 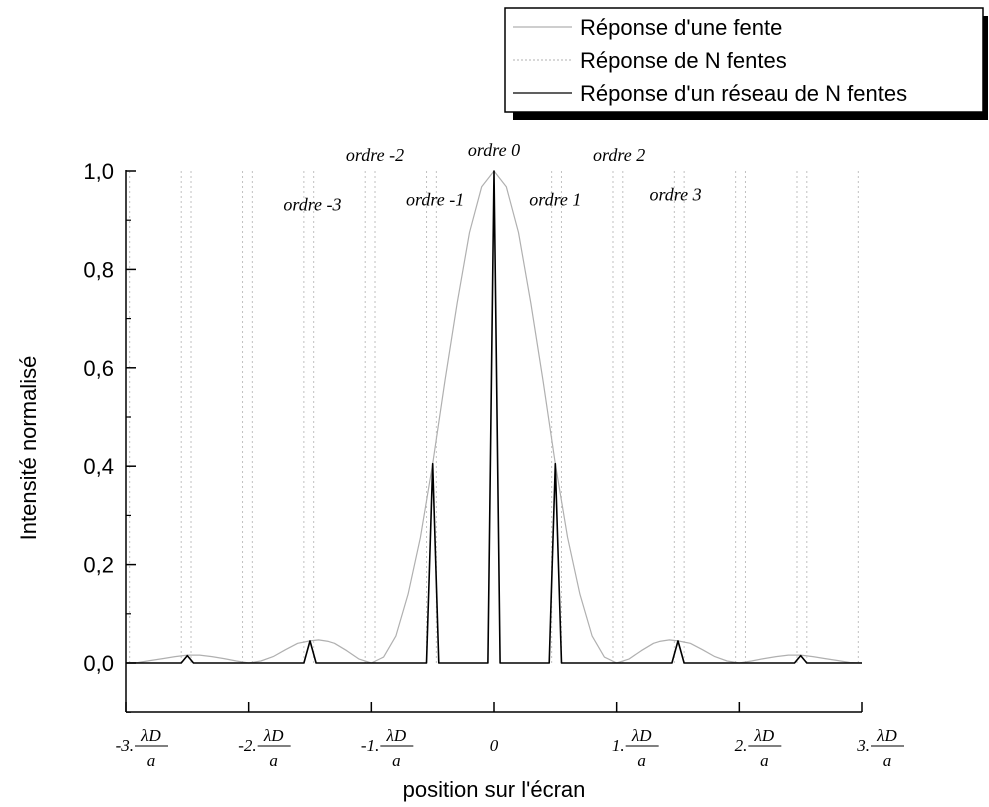 I want to click on y-tick-label: 0,0, so click(x=98, y=663).